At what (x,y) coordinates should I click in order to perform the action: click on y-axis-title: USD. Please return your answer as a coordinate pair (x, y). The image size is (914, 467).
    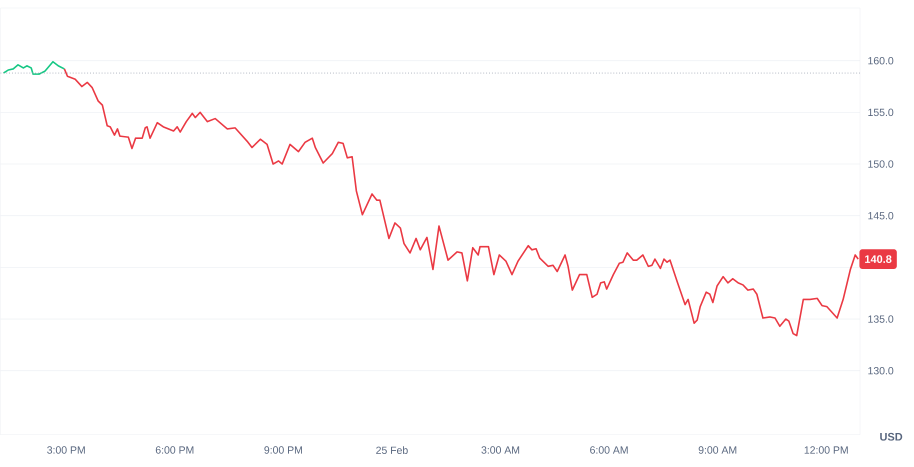
    Looking at the image, I should click on (891, 437).